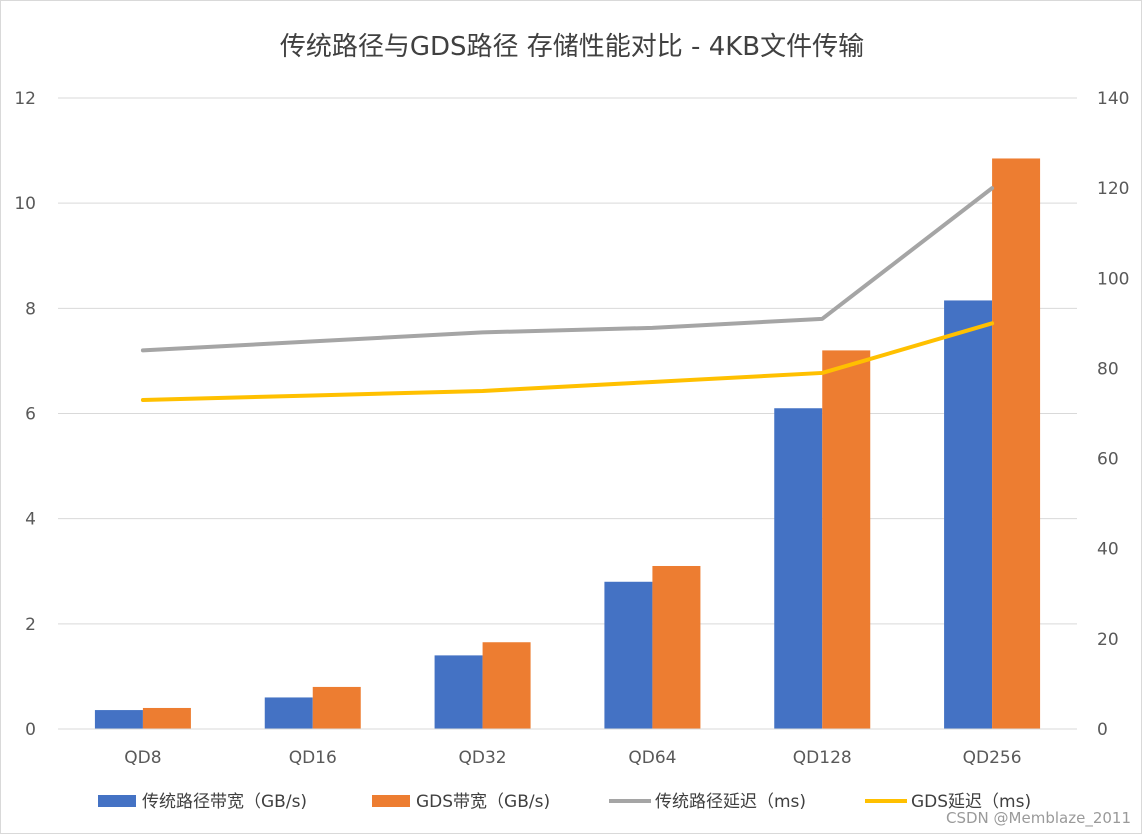 The height and width of the screenshot is (835, 1142). What do you see at coordinates (1108, 460) in the screenshot?
I see `y-right-tick-label: 60` at bounding box center [1108, 460].